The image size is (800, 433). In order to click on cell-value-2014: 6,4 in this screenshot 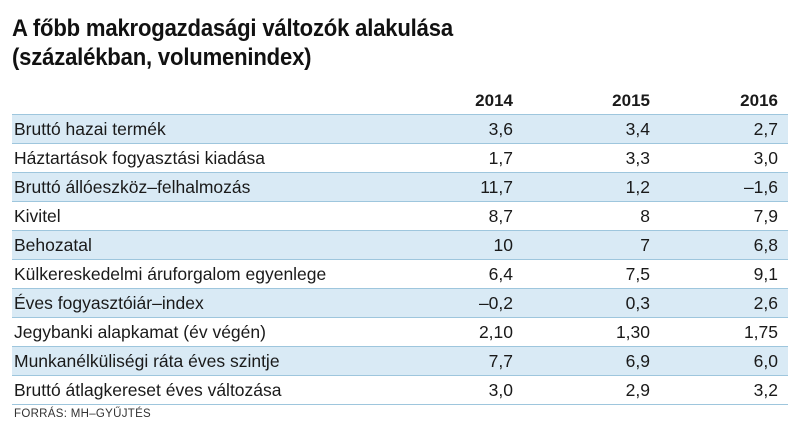, I will do `click(500, 274)`.